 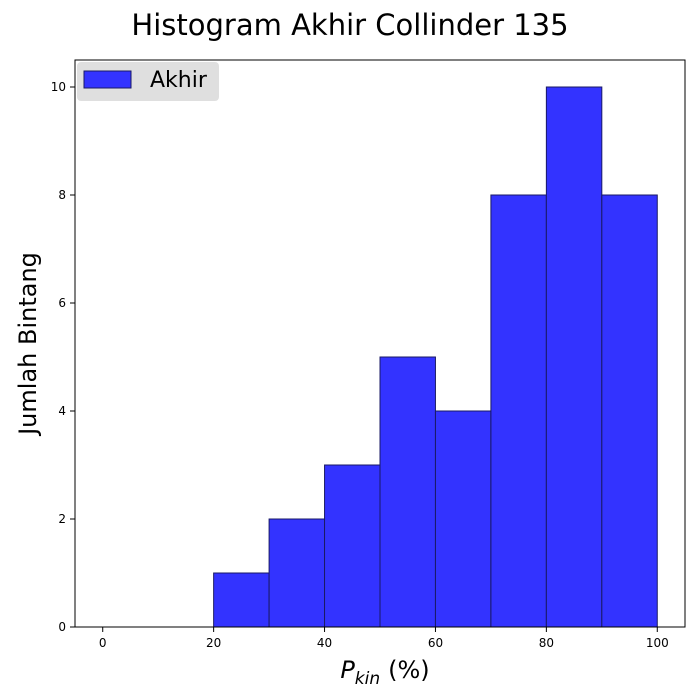 What do you see at coordinates (58, 87) in the screenshot?
I see `y-tick-label: 10` at bounding box center [58, 87].